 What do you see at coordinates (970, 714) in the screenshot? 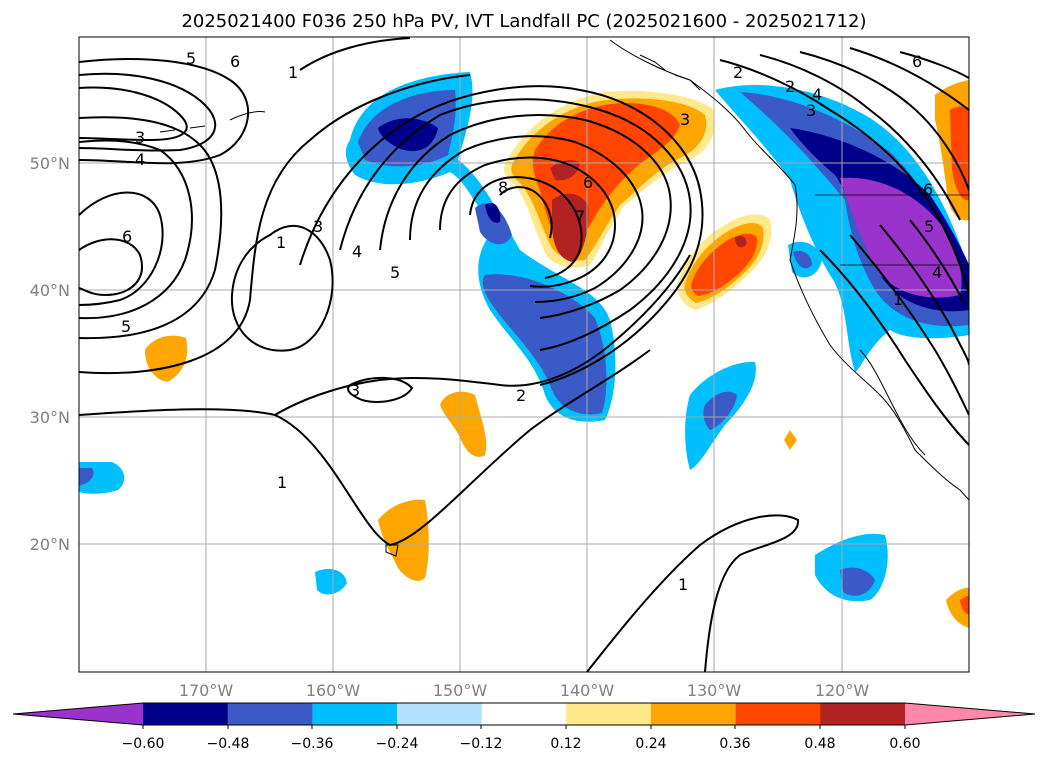
I see `colorbar-extend-high` at bounding box center [970, 714].